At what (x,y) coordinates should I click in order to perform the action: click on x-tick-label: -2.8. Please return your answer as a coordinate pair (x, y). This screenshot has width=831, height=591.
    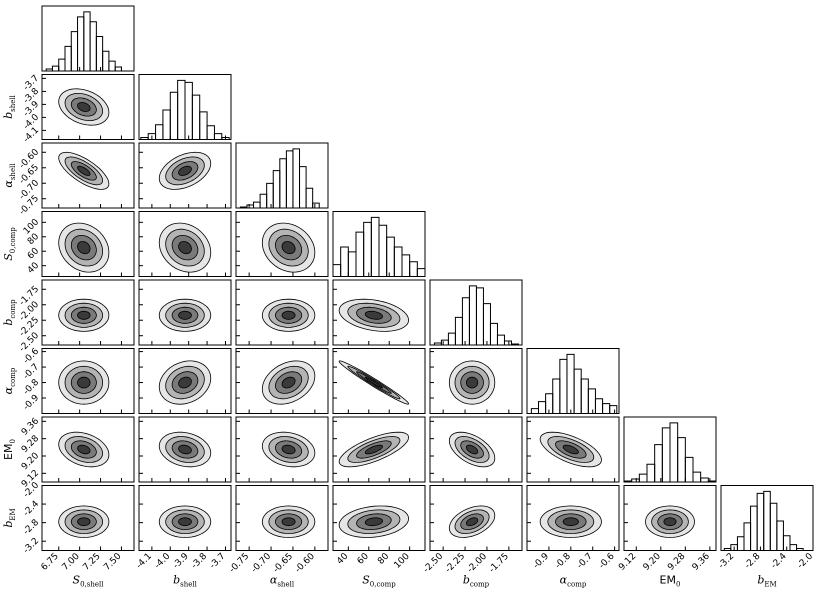
    Looking at the image, I should click on (753, 561).